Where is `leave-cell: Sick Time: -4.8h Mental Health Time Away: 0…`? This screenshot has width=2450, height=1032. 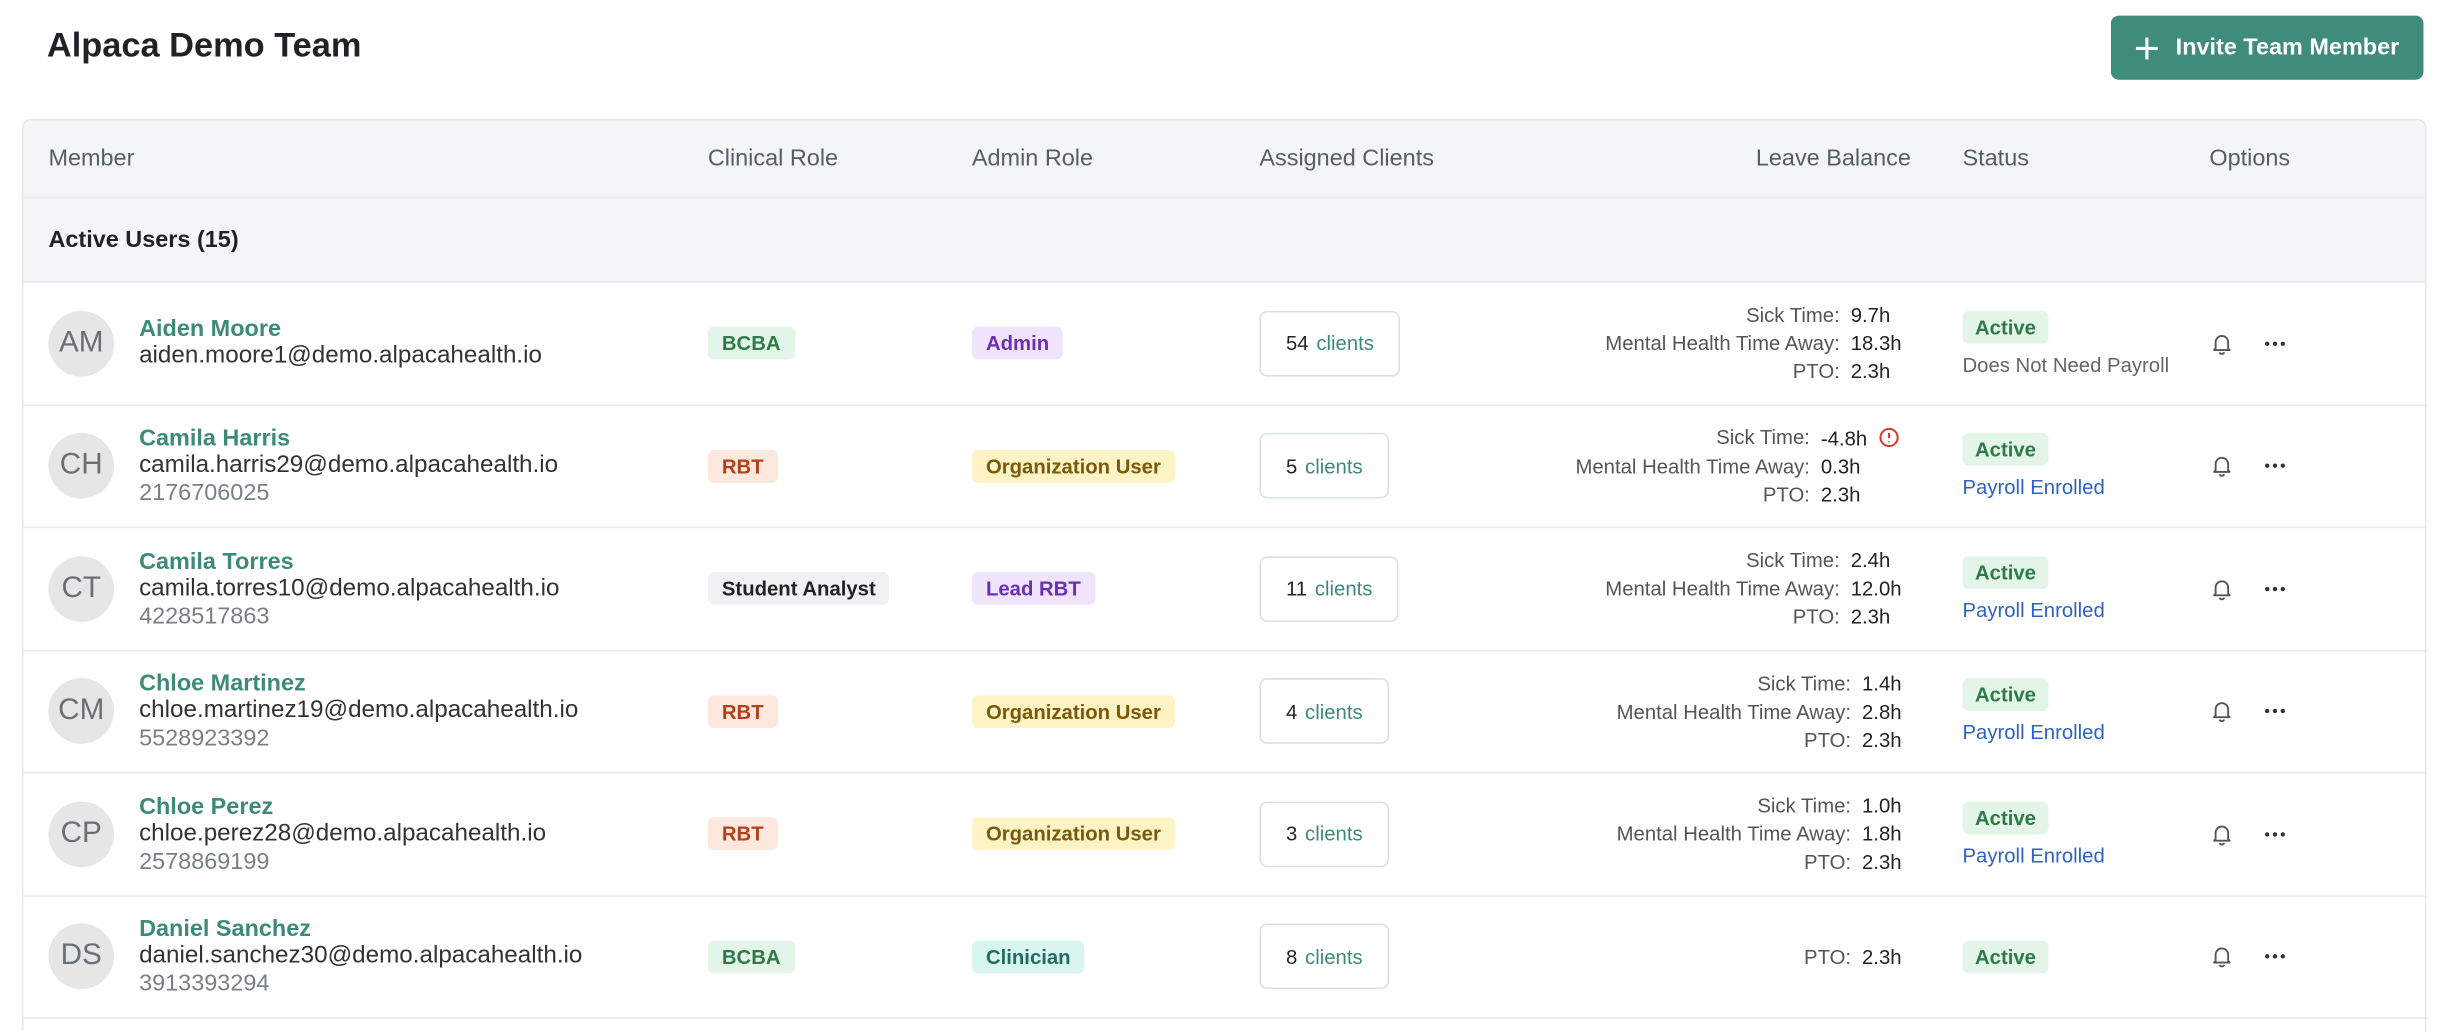
leave-cell: Sick Time: -4.8h Mental Health Time Away: 0… is located at coordinates (1741, 466).